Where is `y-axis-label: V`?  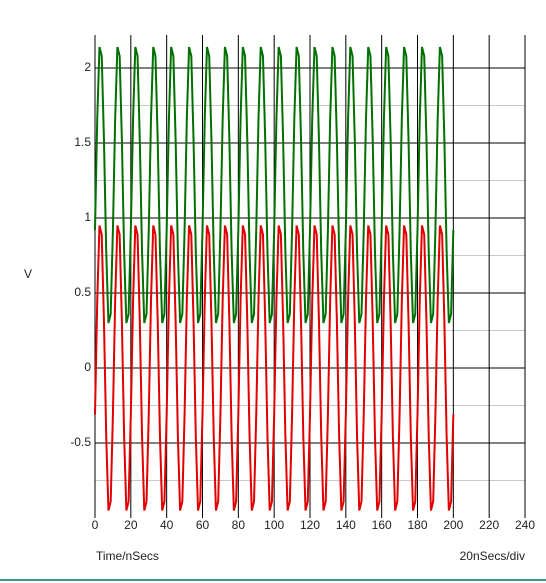 y-axis-label: V is located at coordinates (28, 274).